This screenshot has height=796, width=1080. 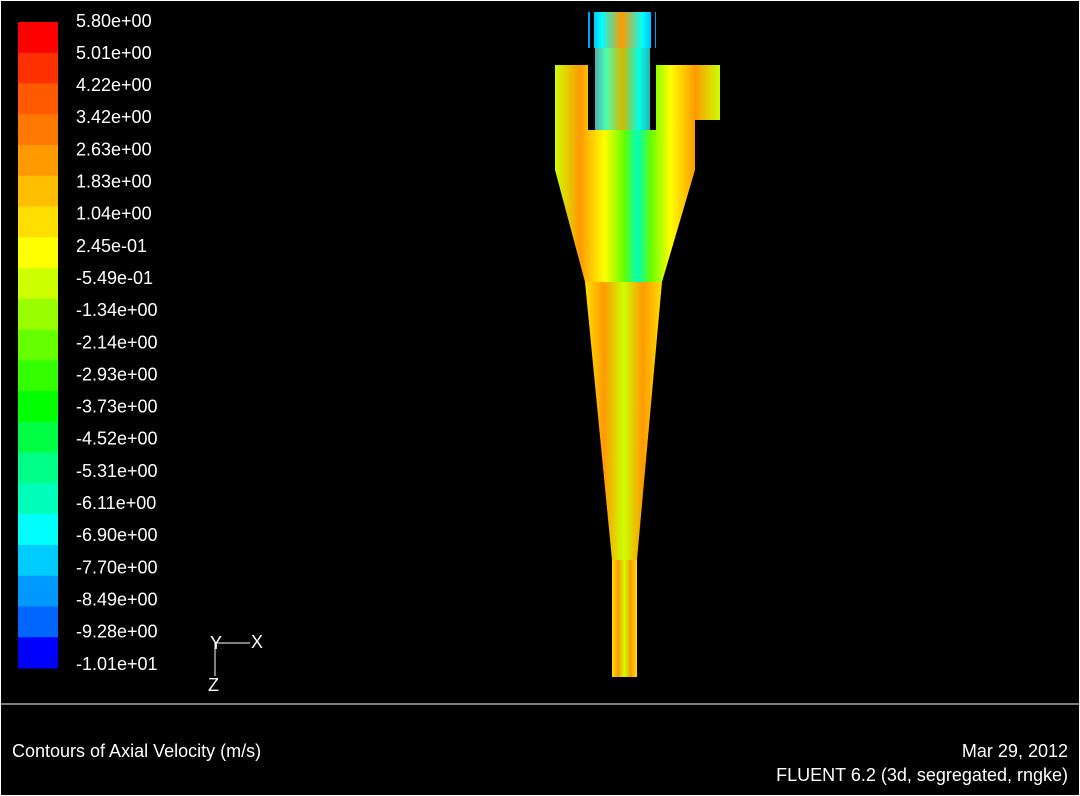 What do you see at coordinates (922, 775) in the screenshot?
I see `footer-software: FLUENT 6.2 (3d, segregated, rngke)` at bounding box center [922, 775].